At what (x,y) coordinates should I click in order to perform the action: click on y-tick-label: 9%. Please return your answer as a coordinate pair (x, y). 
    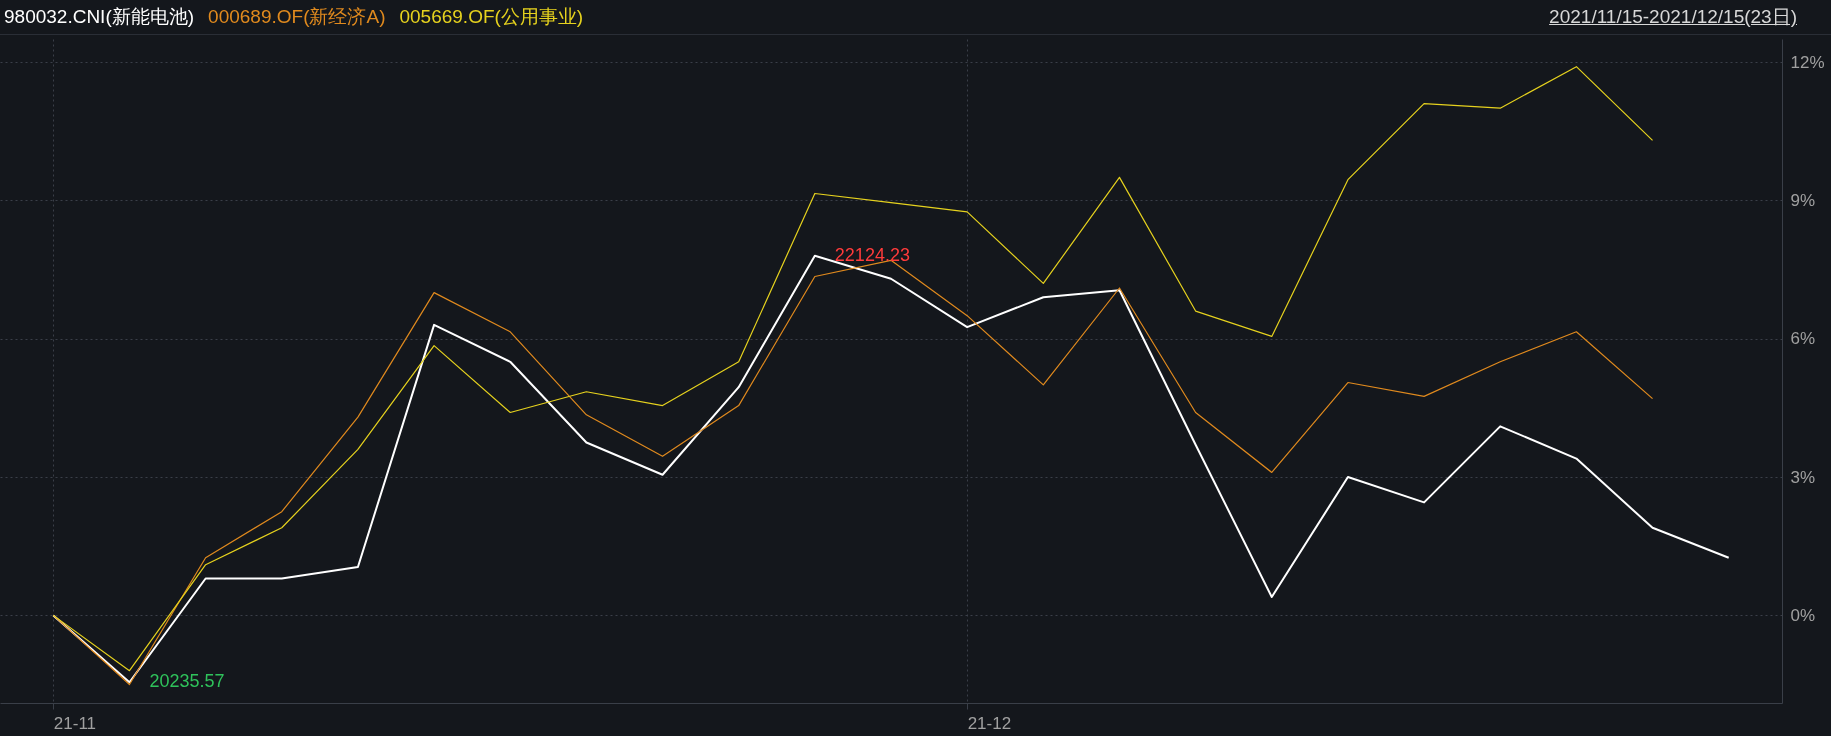
    Looking at the image, I should click on (1803, 200).